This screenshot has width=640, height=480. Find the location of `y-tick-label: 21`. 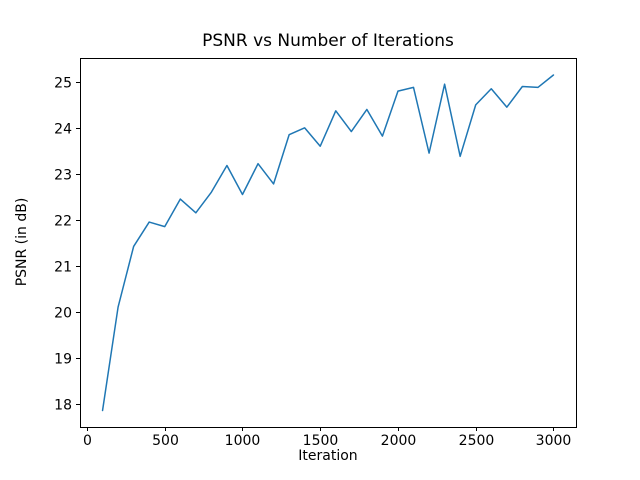

y-tick-label: 21 is located at coordinates (63, 268).